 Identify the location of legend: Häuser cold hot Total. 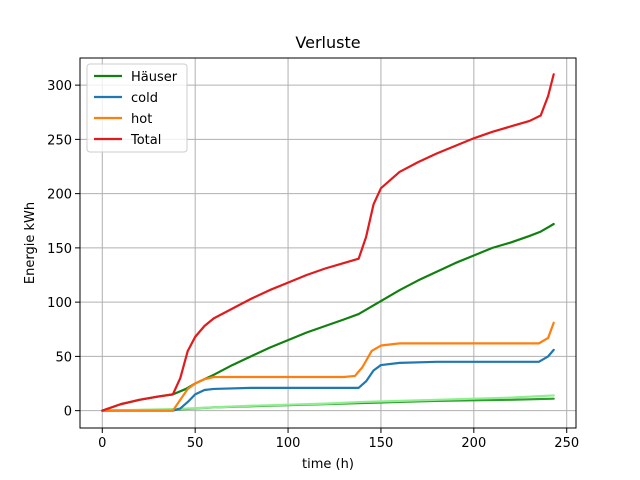
(137, 108).